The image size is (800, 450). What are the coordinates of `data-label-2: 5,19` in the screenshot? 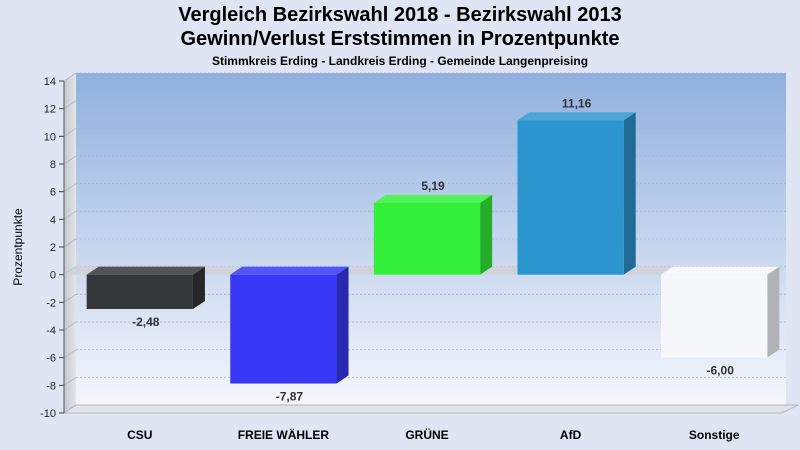 It's located at (433, 186).